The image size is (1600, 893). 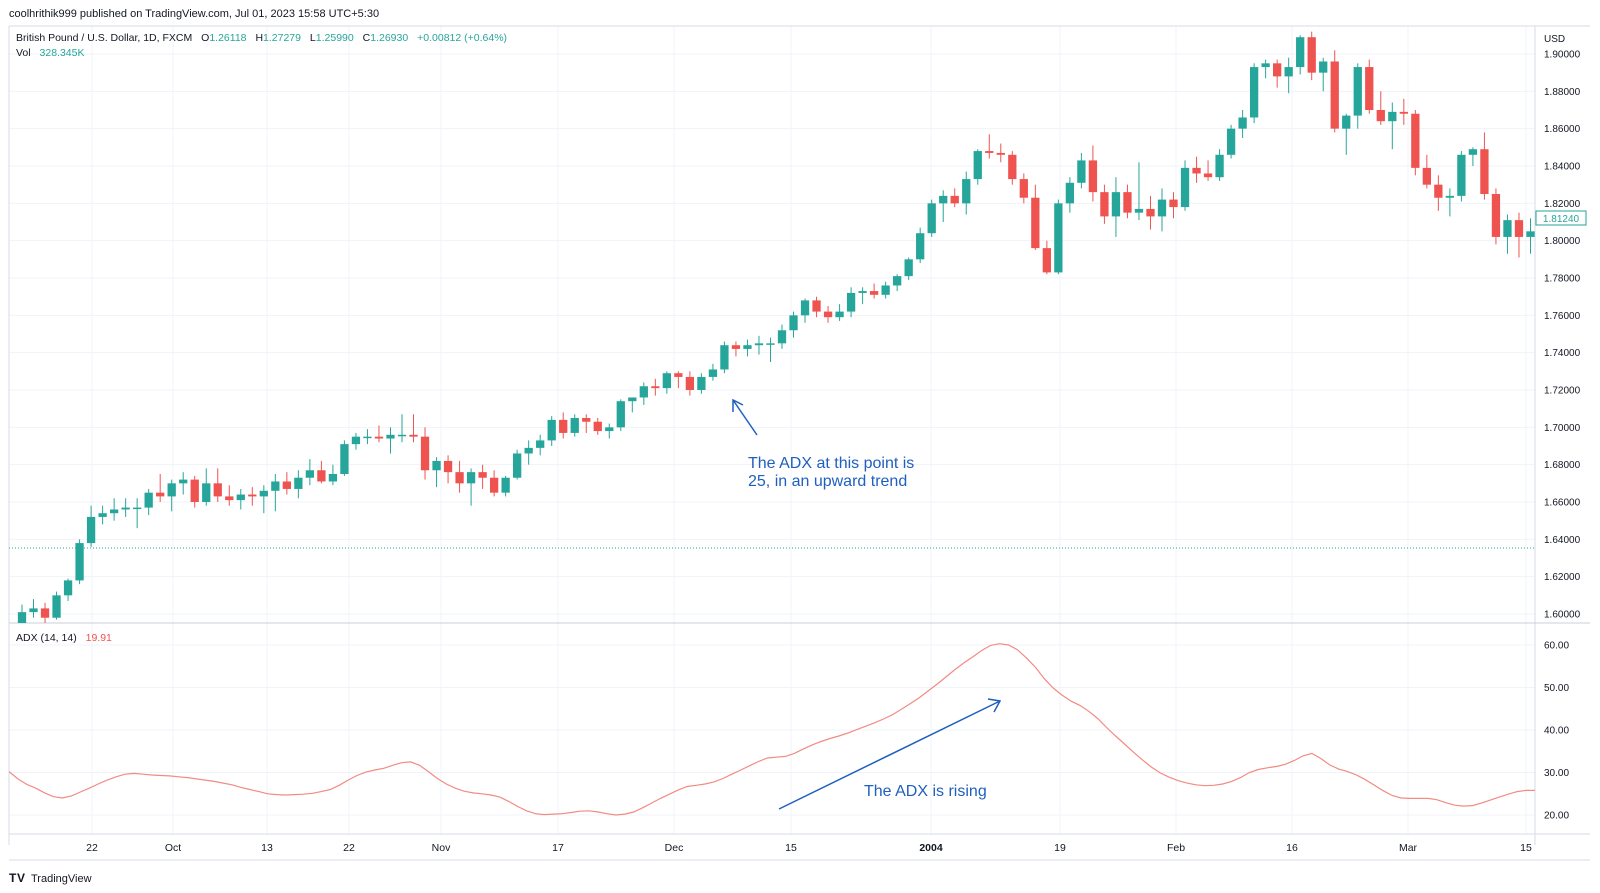 I want to click on adx-axis-ticks: 20.00 30.00 40.00 50.00 60.00, so click(x=1556, y=731).